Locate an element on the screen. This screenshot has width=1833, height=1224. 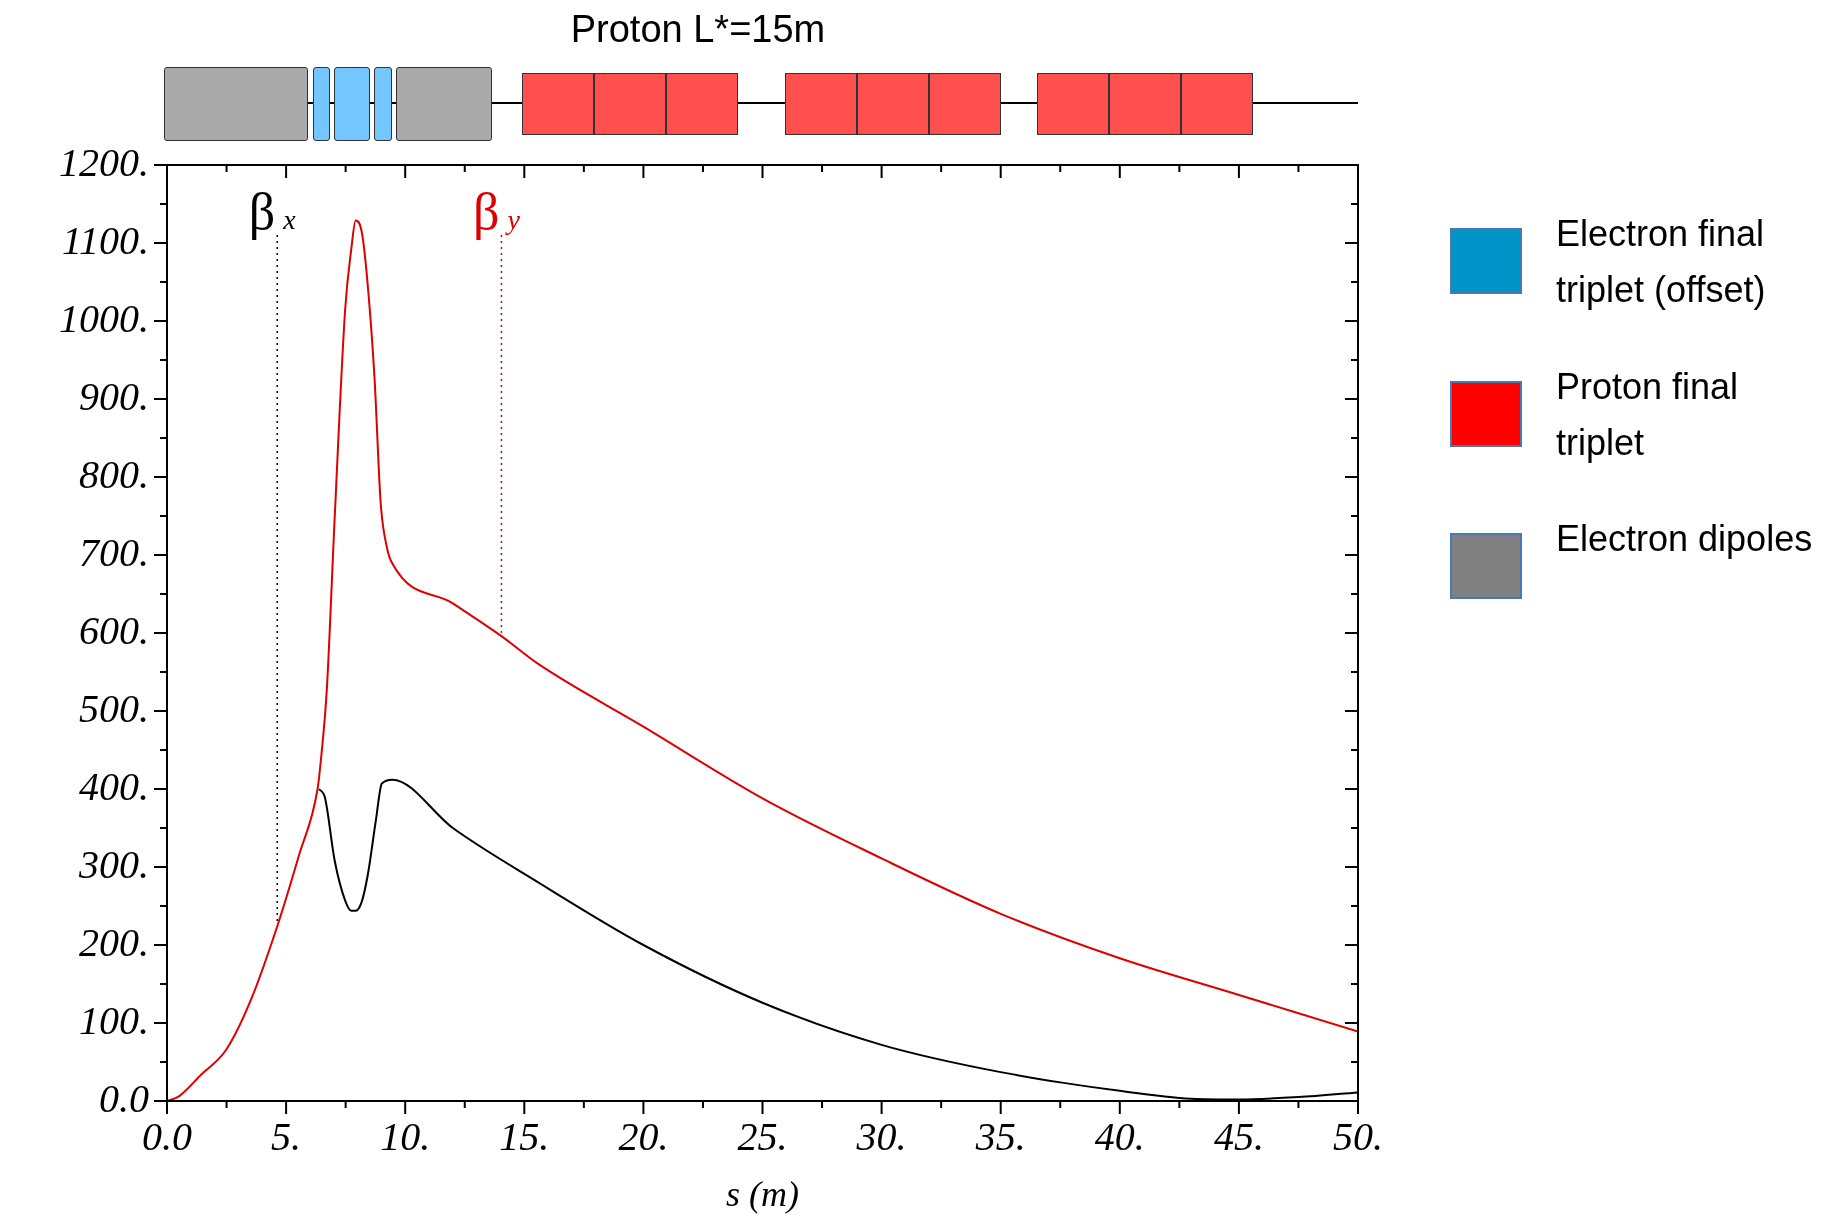
x-tick-label: 40. is located at coordinates (1119, 1136).